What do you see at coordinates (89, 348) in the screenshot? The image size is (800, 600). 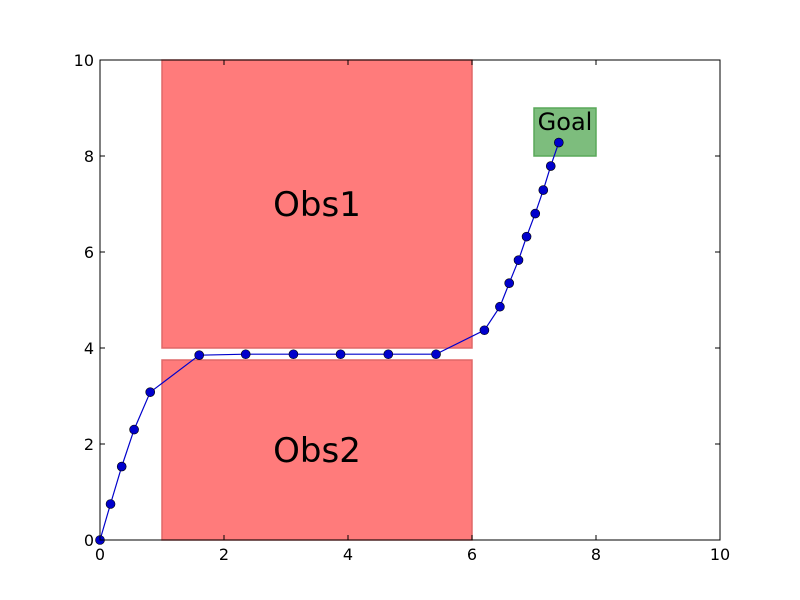 I see `y-tick-label: 4` at bounding box center [89, 348].